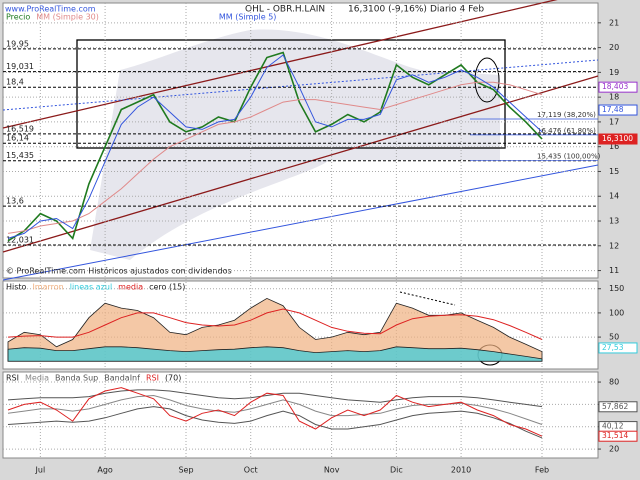 Image resolution: width=640 pixels, height=480 pixels. What do you see at coordinates (185, 470) in the screenshot?
I see `x-tick-label: Sep` at bounding box center [185, 470].